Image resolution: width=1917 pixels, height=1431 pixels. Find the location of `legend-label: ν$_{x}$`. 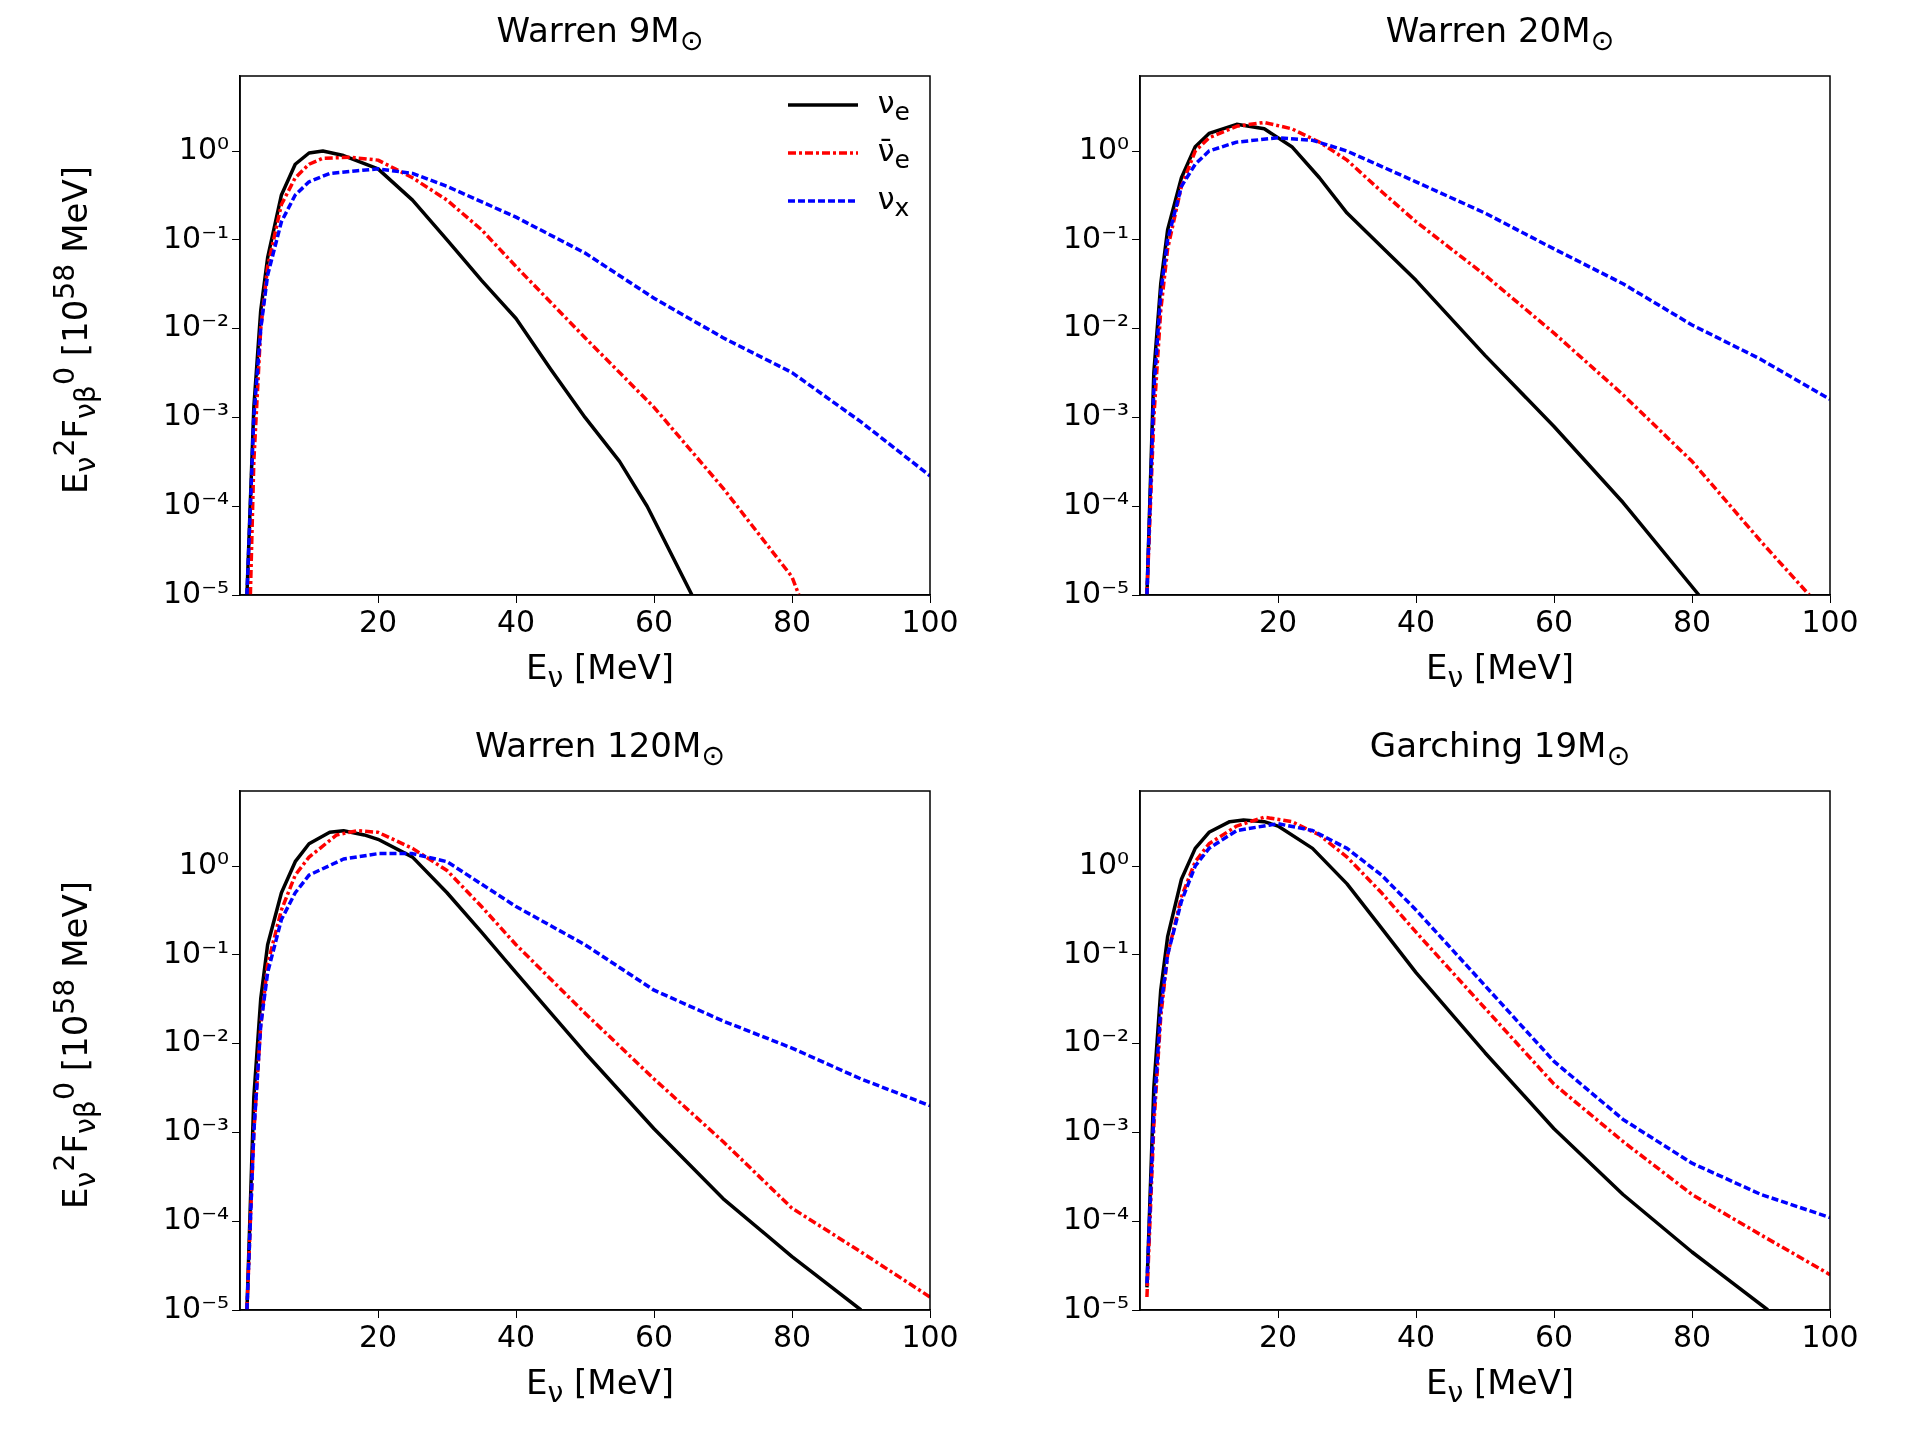

legend-label: ν$_{x}$ is located at coordinates (893, 201).